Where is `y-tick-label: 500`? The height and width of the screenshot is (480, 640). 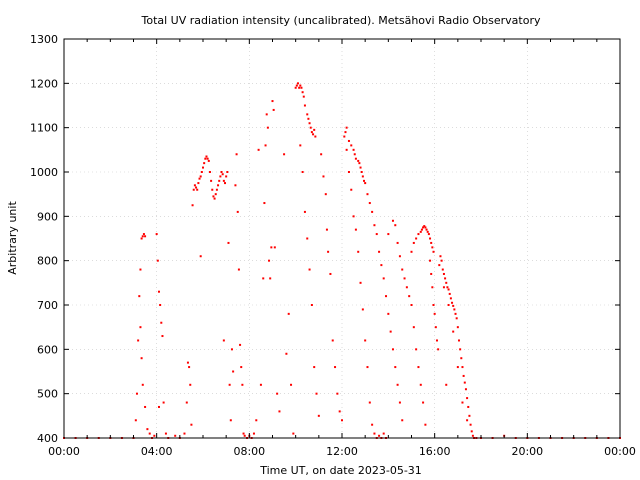
y-tick-label: 500 is located at coordinates (47, 394).